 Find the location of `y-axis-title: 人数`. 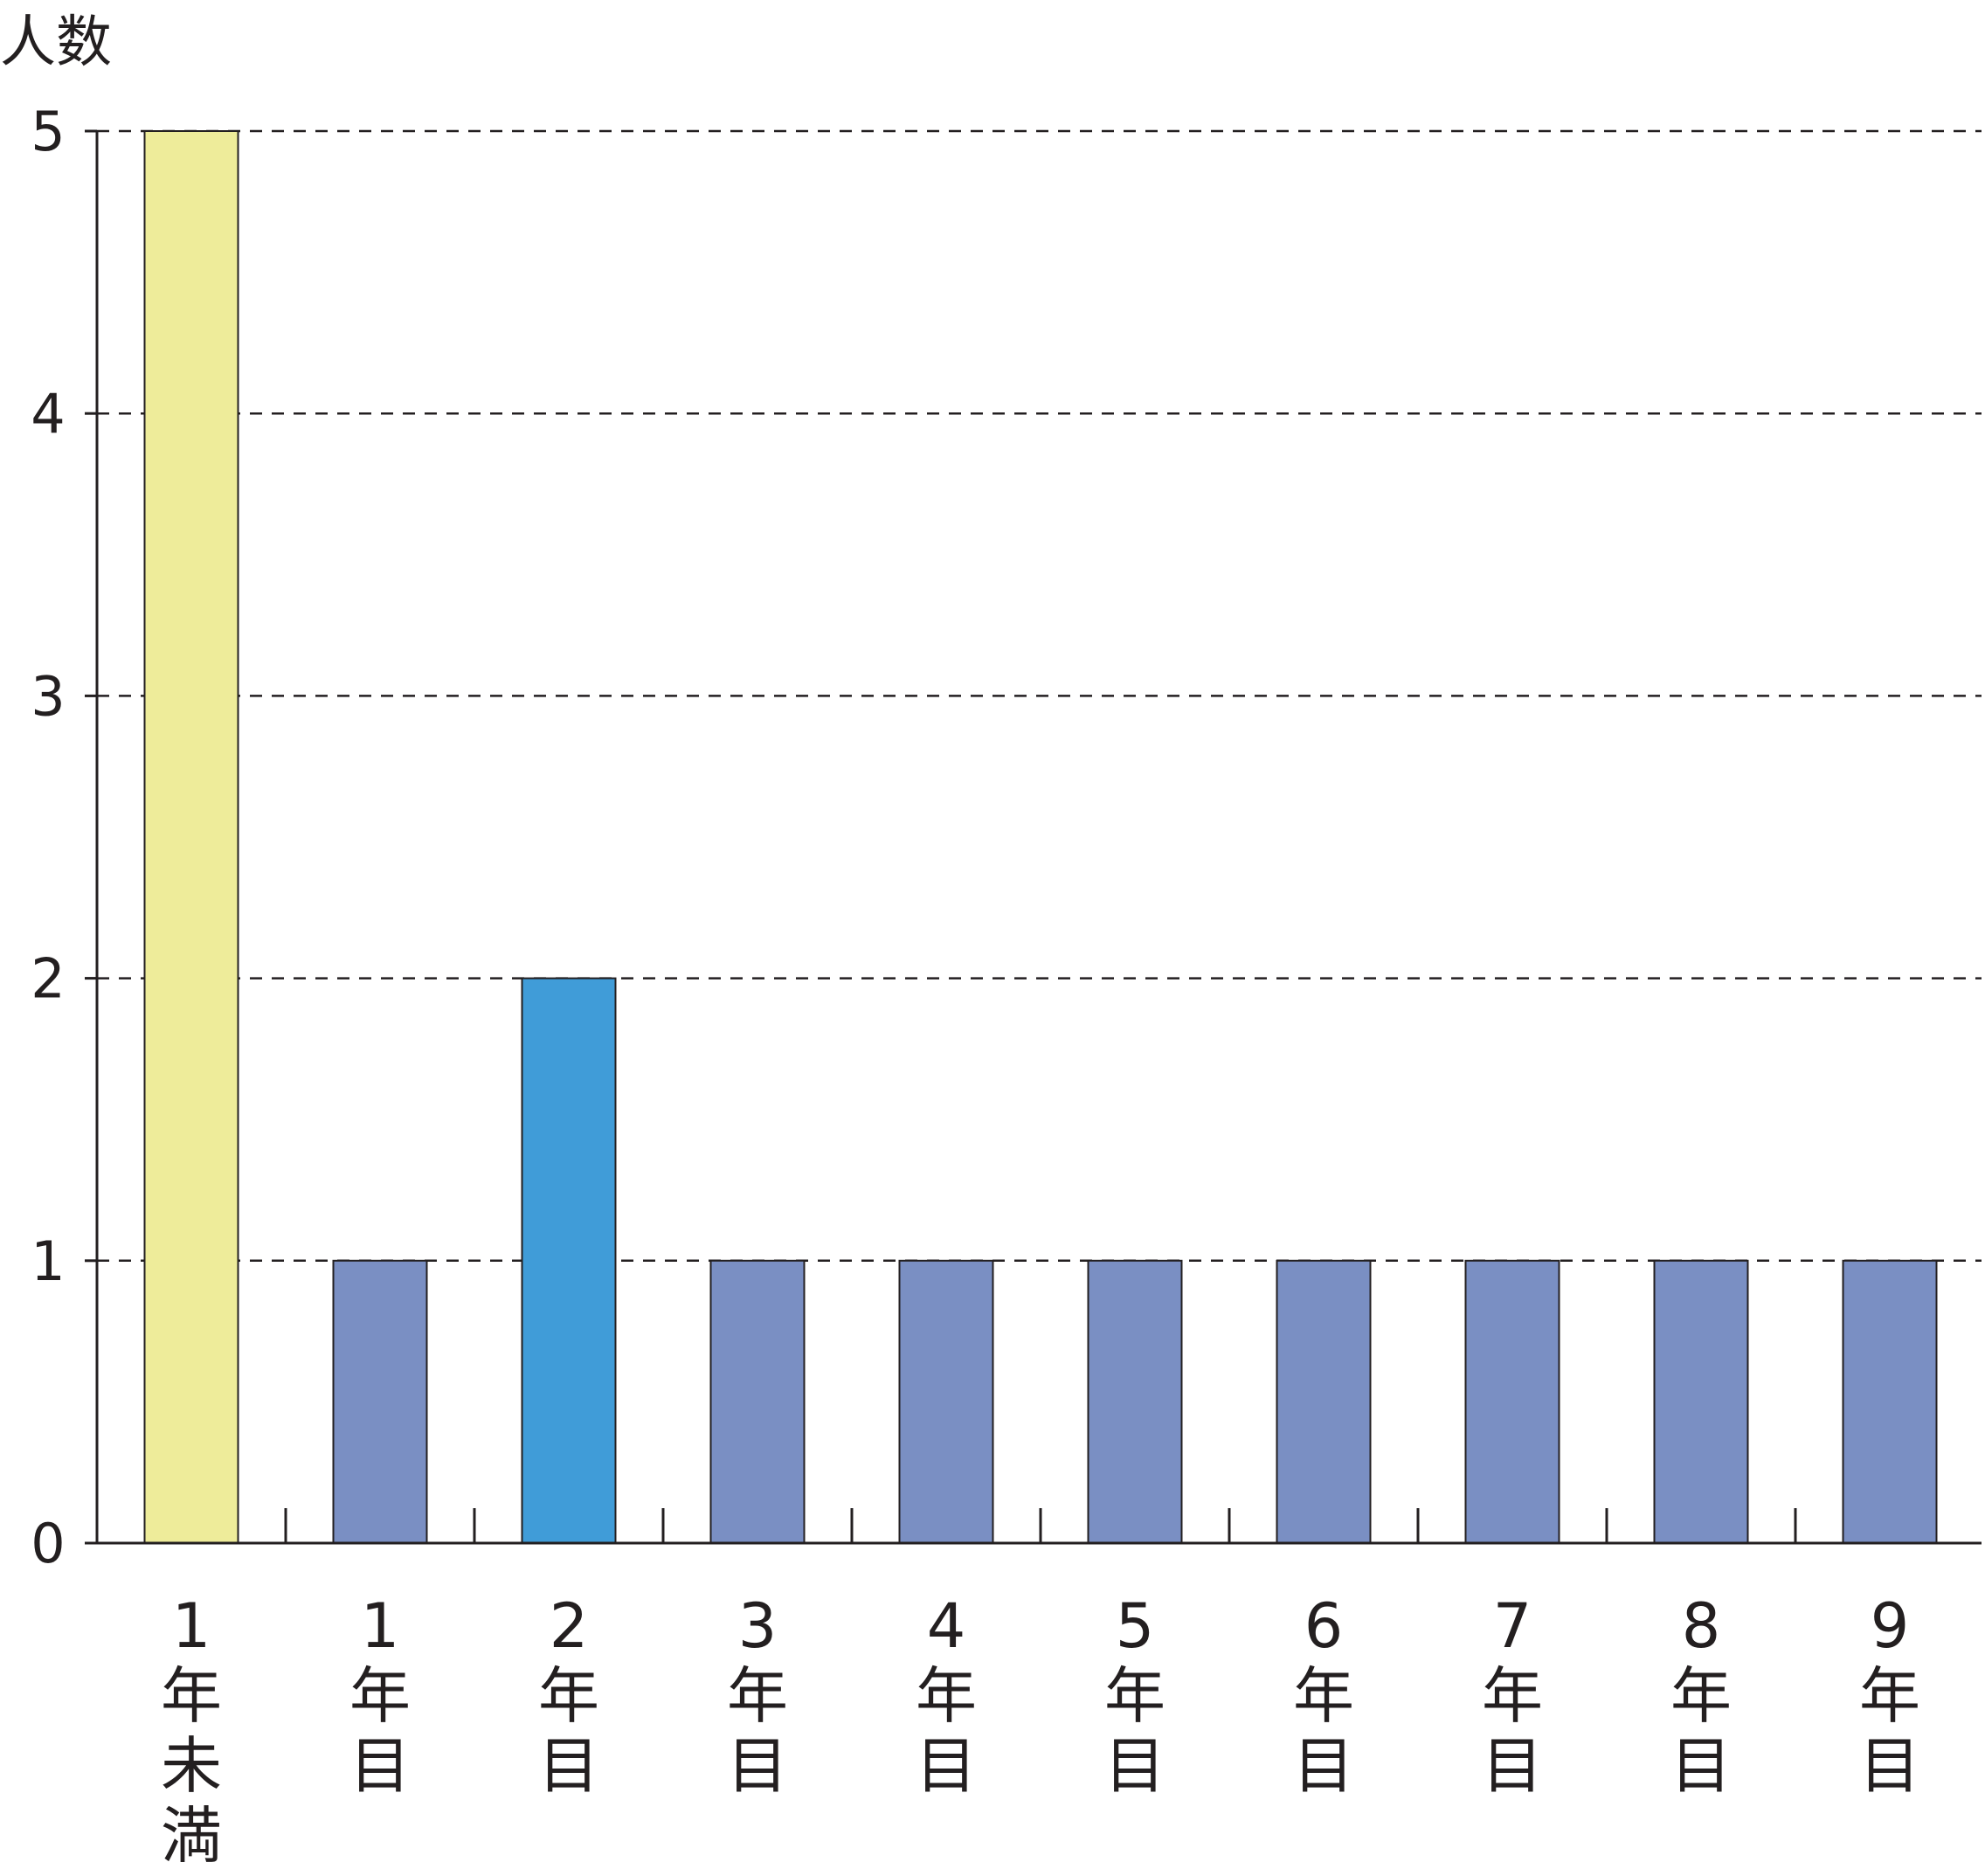

y-axis-title: 人数 is located at coordinates (56, 42).